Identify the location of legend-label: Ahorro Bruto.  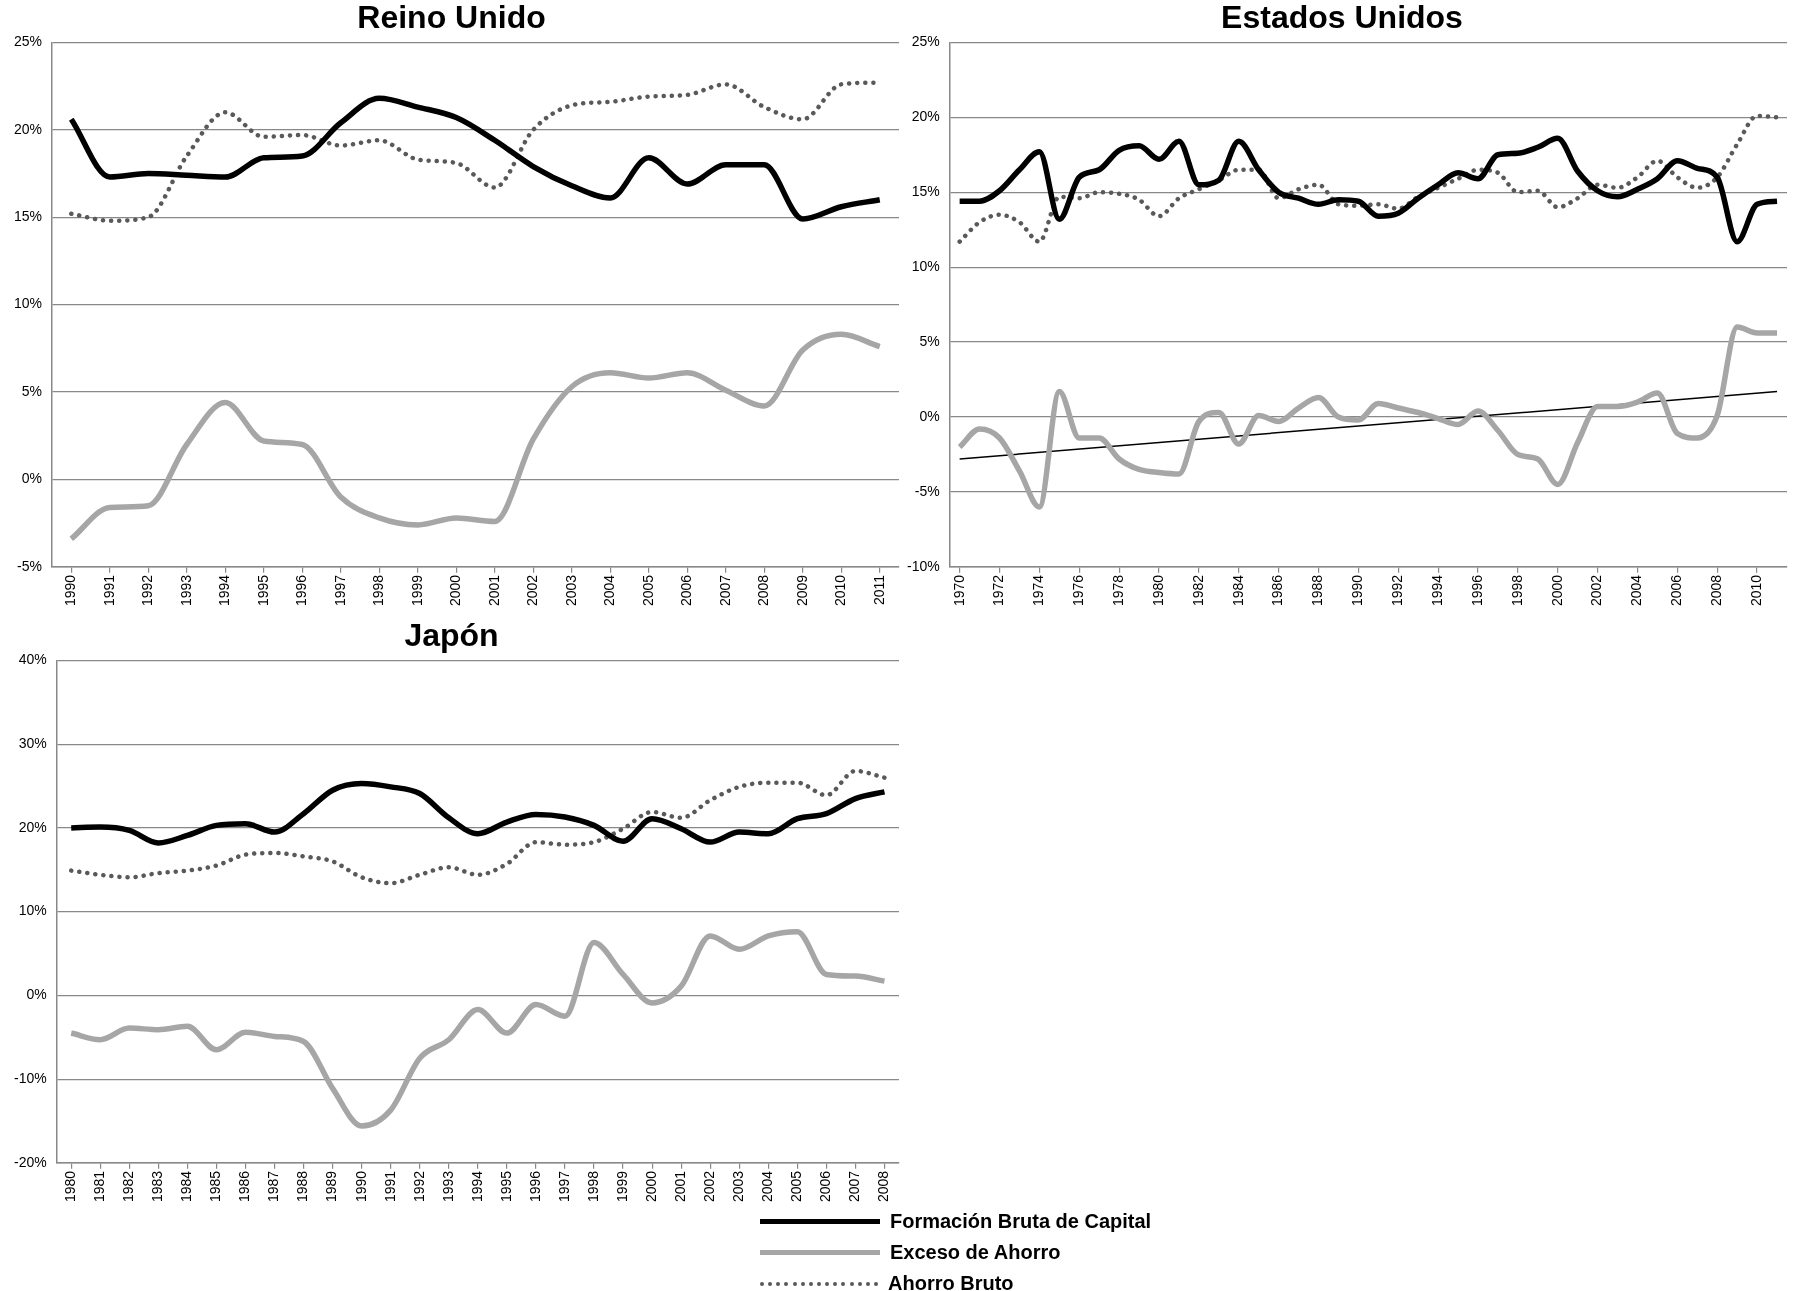
(951, 1281).